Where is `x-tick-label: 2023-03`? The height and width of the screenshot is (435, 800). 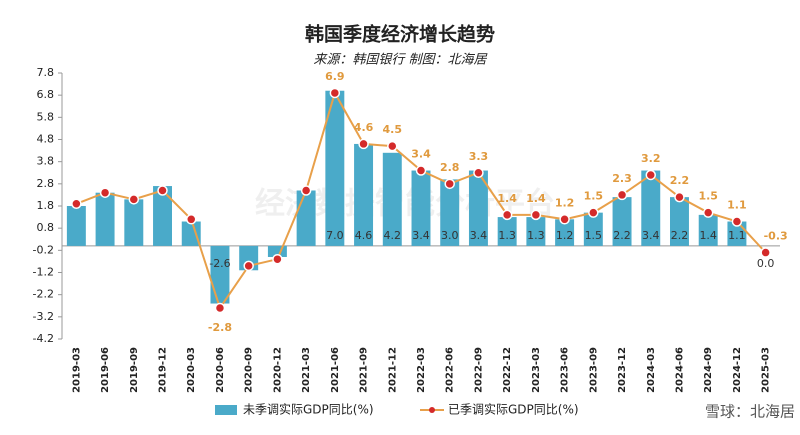 x-tick-label: 2023-03 is located at coordinates (536, 370).